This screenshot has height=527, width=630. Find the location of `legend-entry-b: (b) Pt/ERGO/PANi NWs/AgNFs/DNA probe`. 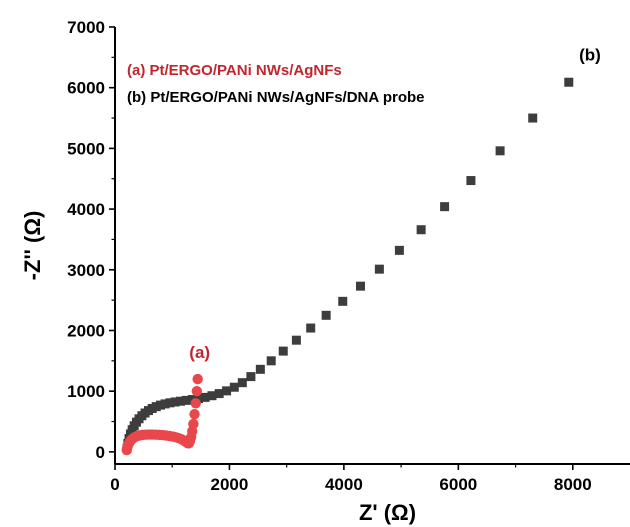

legend-entry-b: (b) Pt/ERGO/PANi NWs/AgNFs/DNA probe is located at coordinates (276, 97).